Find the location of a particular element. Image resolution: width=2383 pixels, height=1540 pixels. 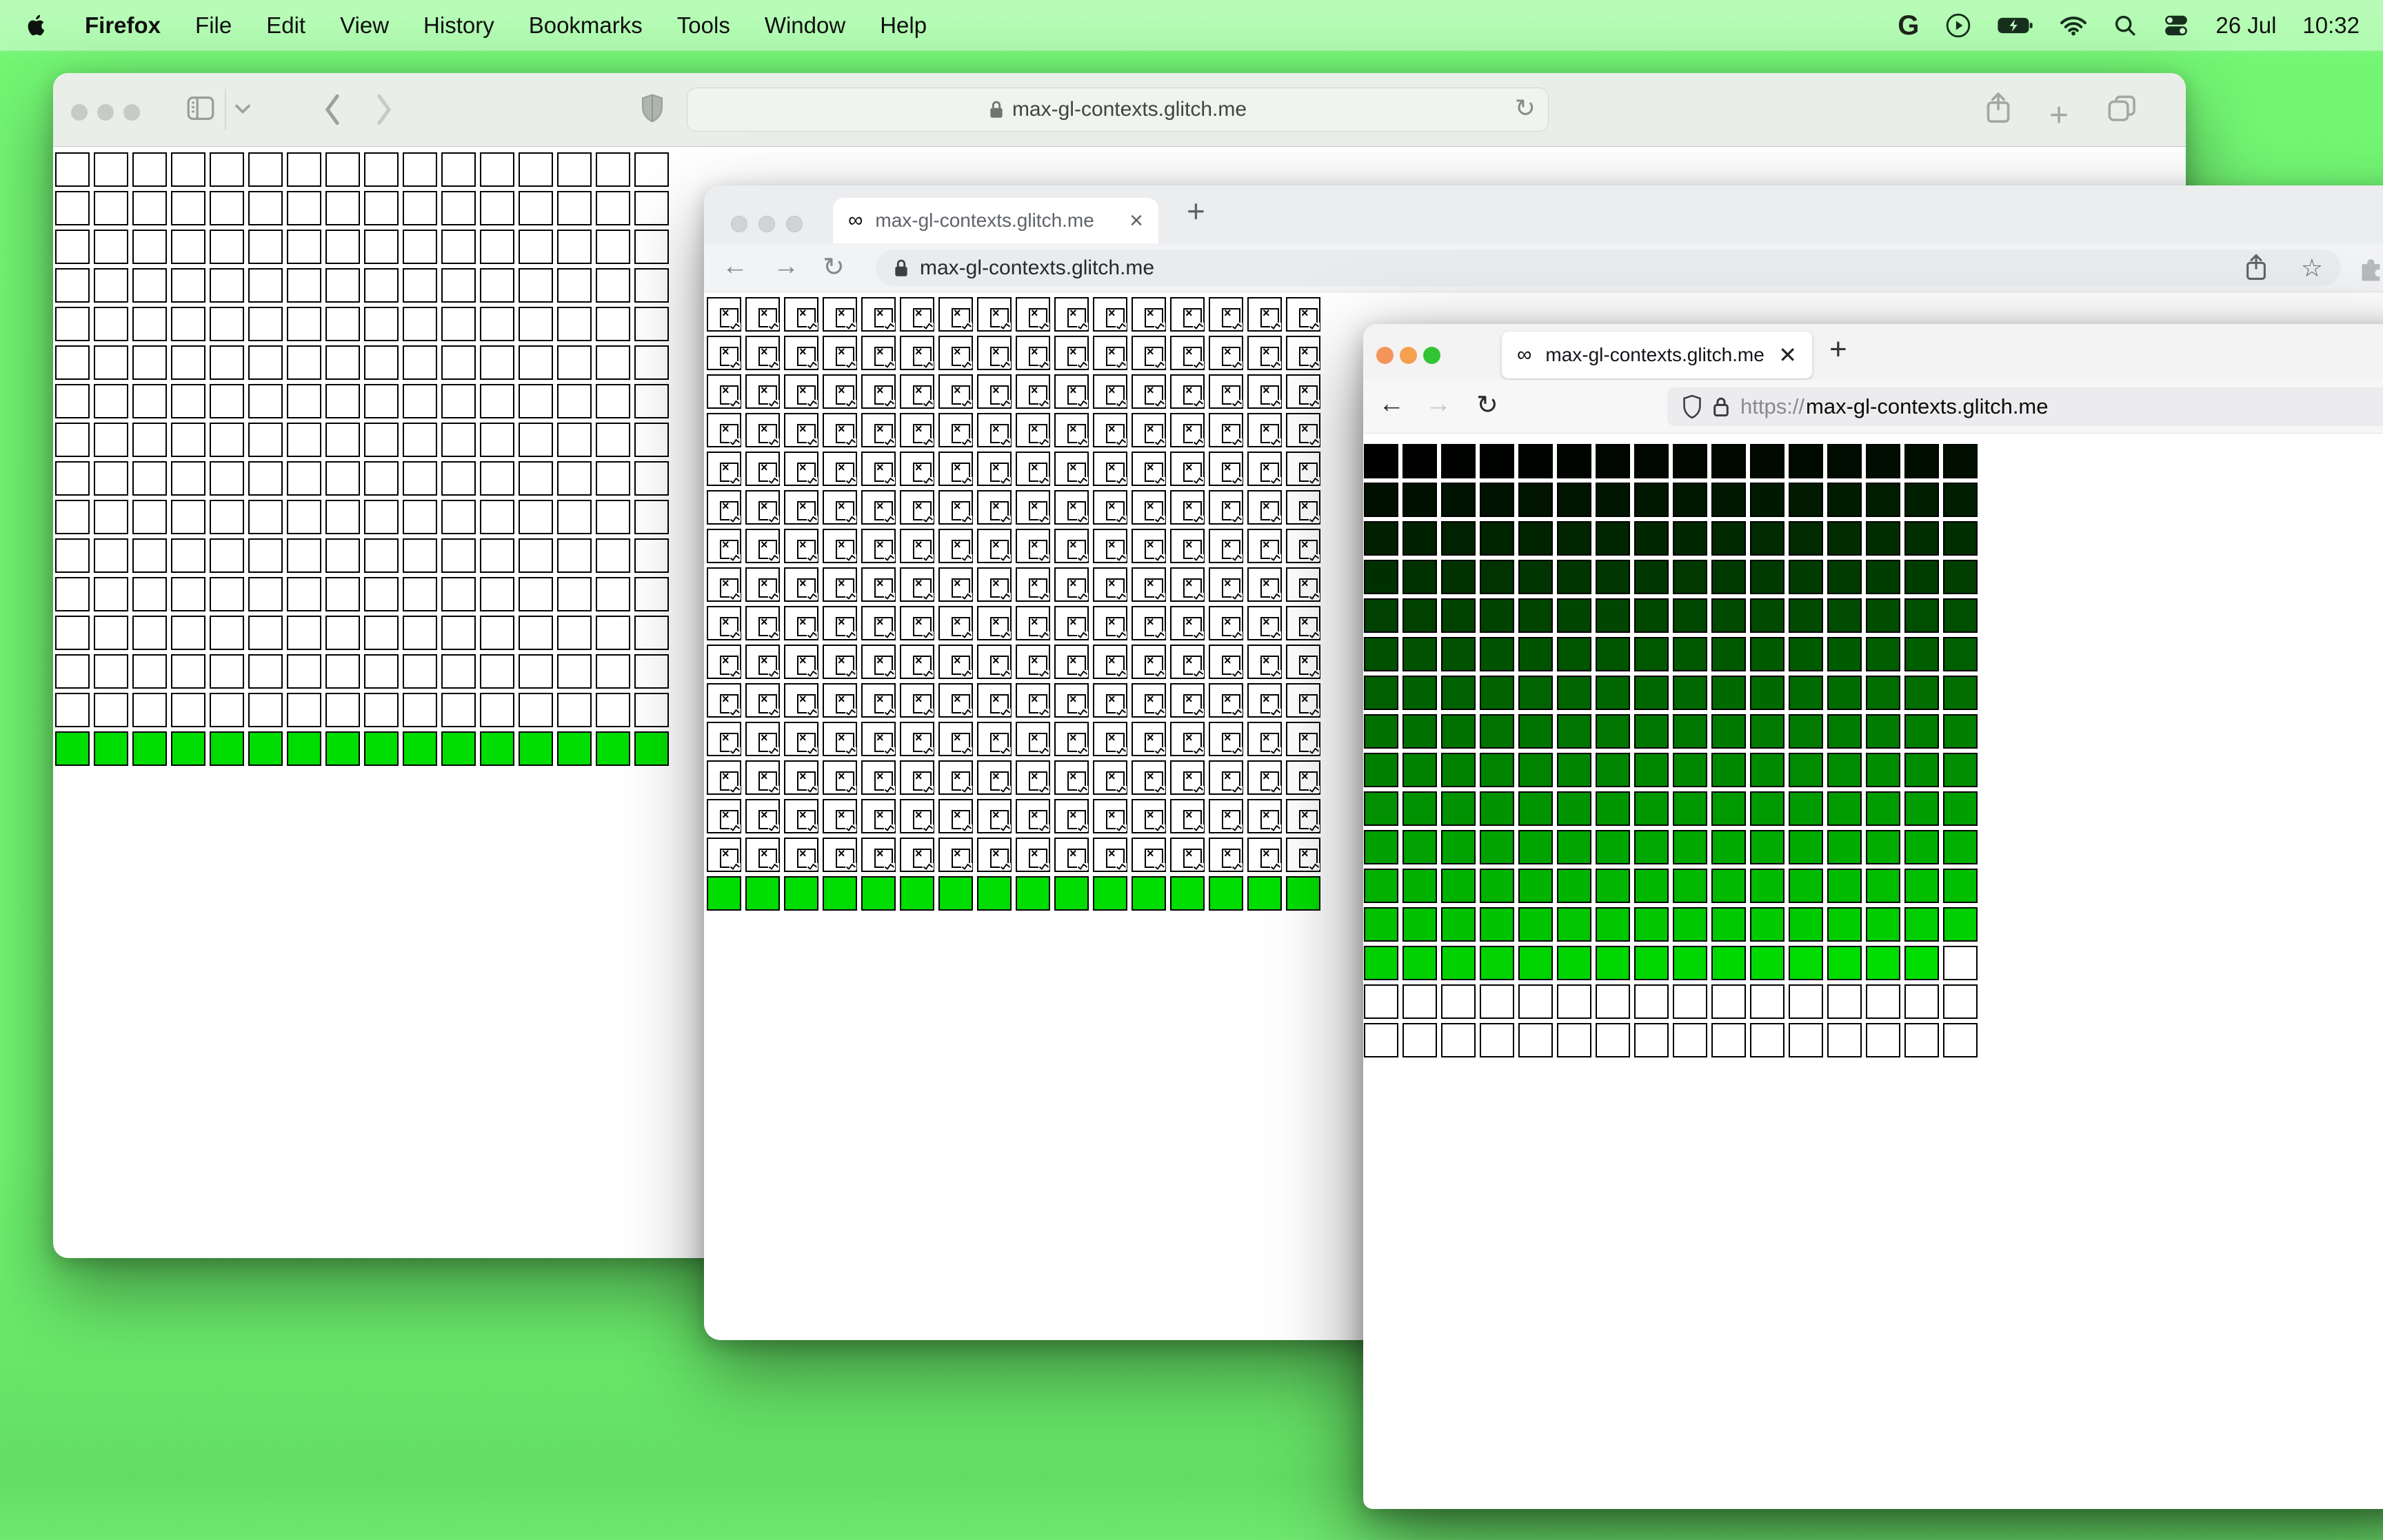

tab-close-icon: × is located at coordinates (1136, 221).